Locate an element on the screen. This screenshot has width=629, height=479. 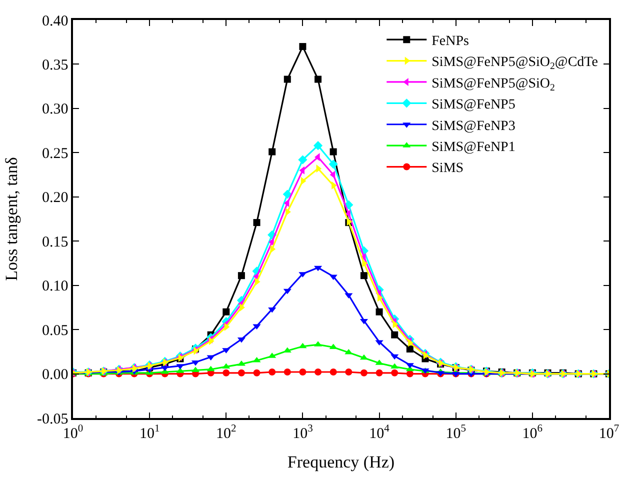
y-tick-label: 0.20 is located at coordinates (55, 198).